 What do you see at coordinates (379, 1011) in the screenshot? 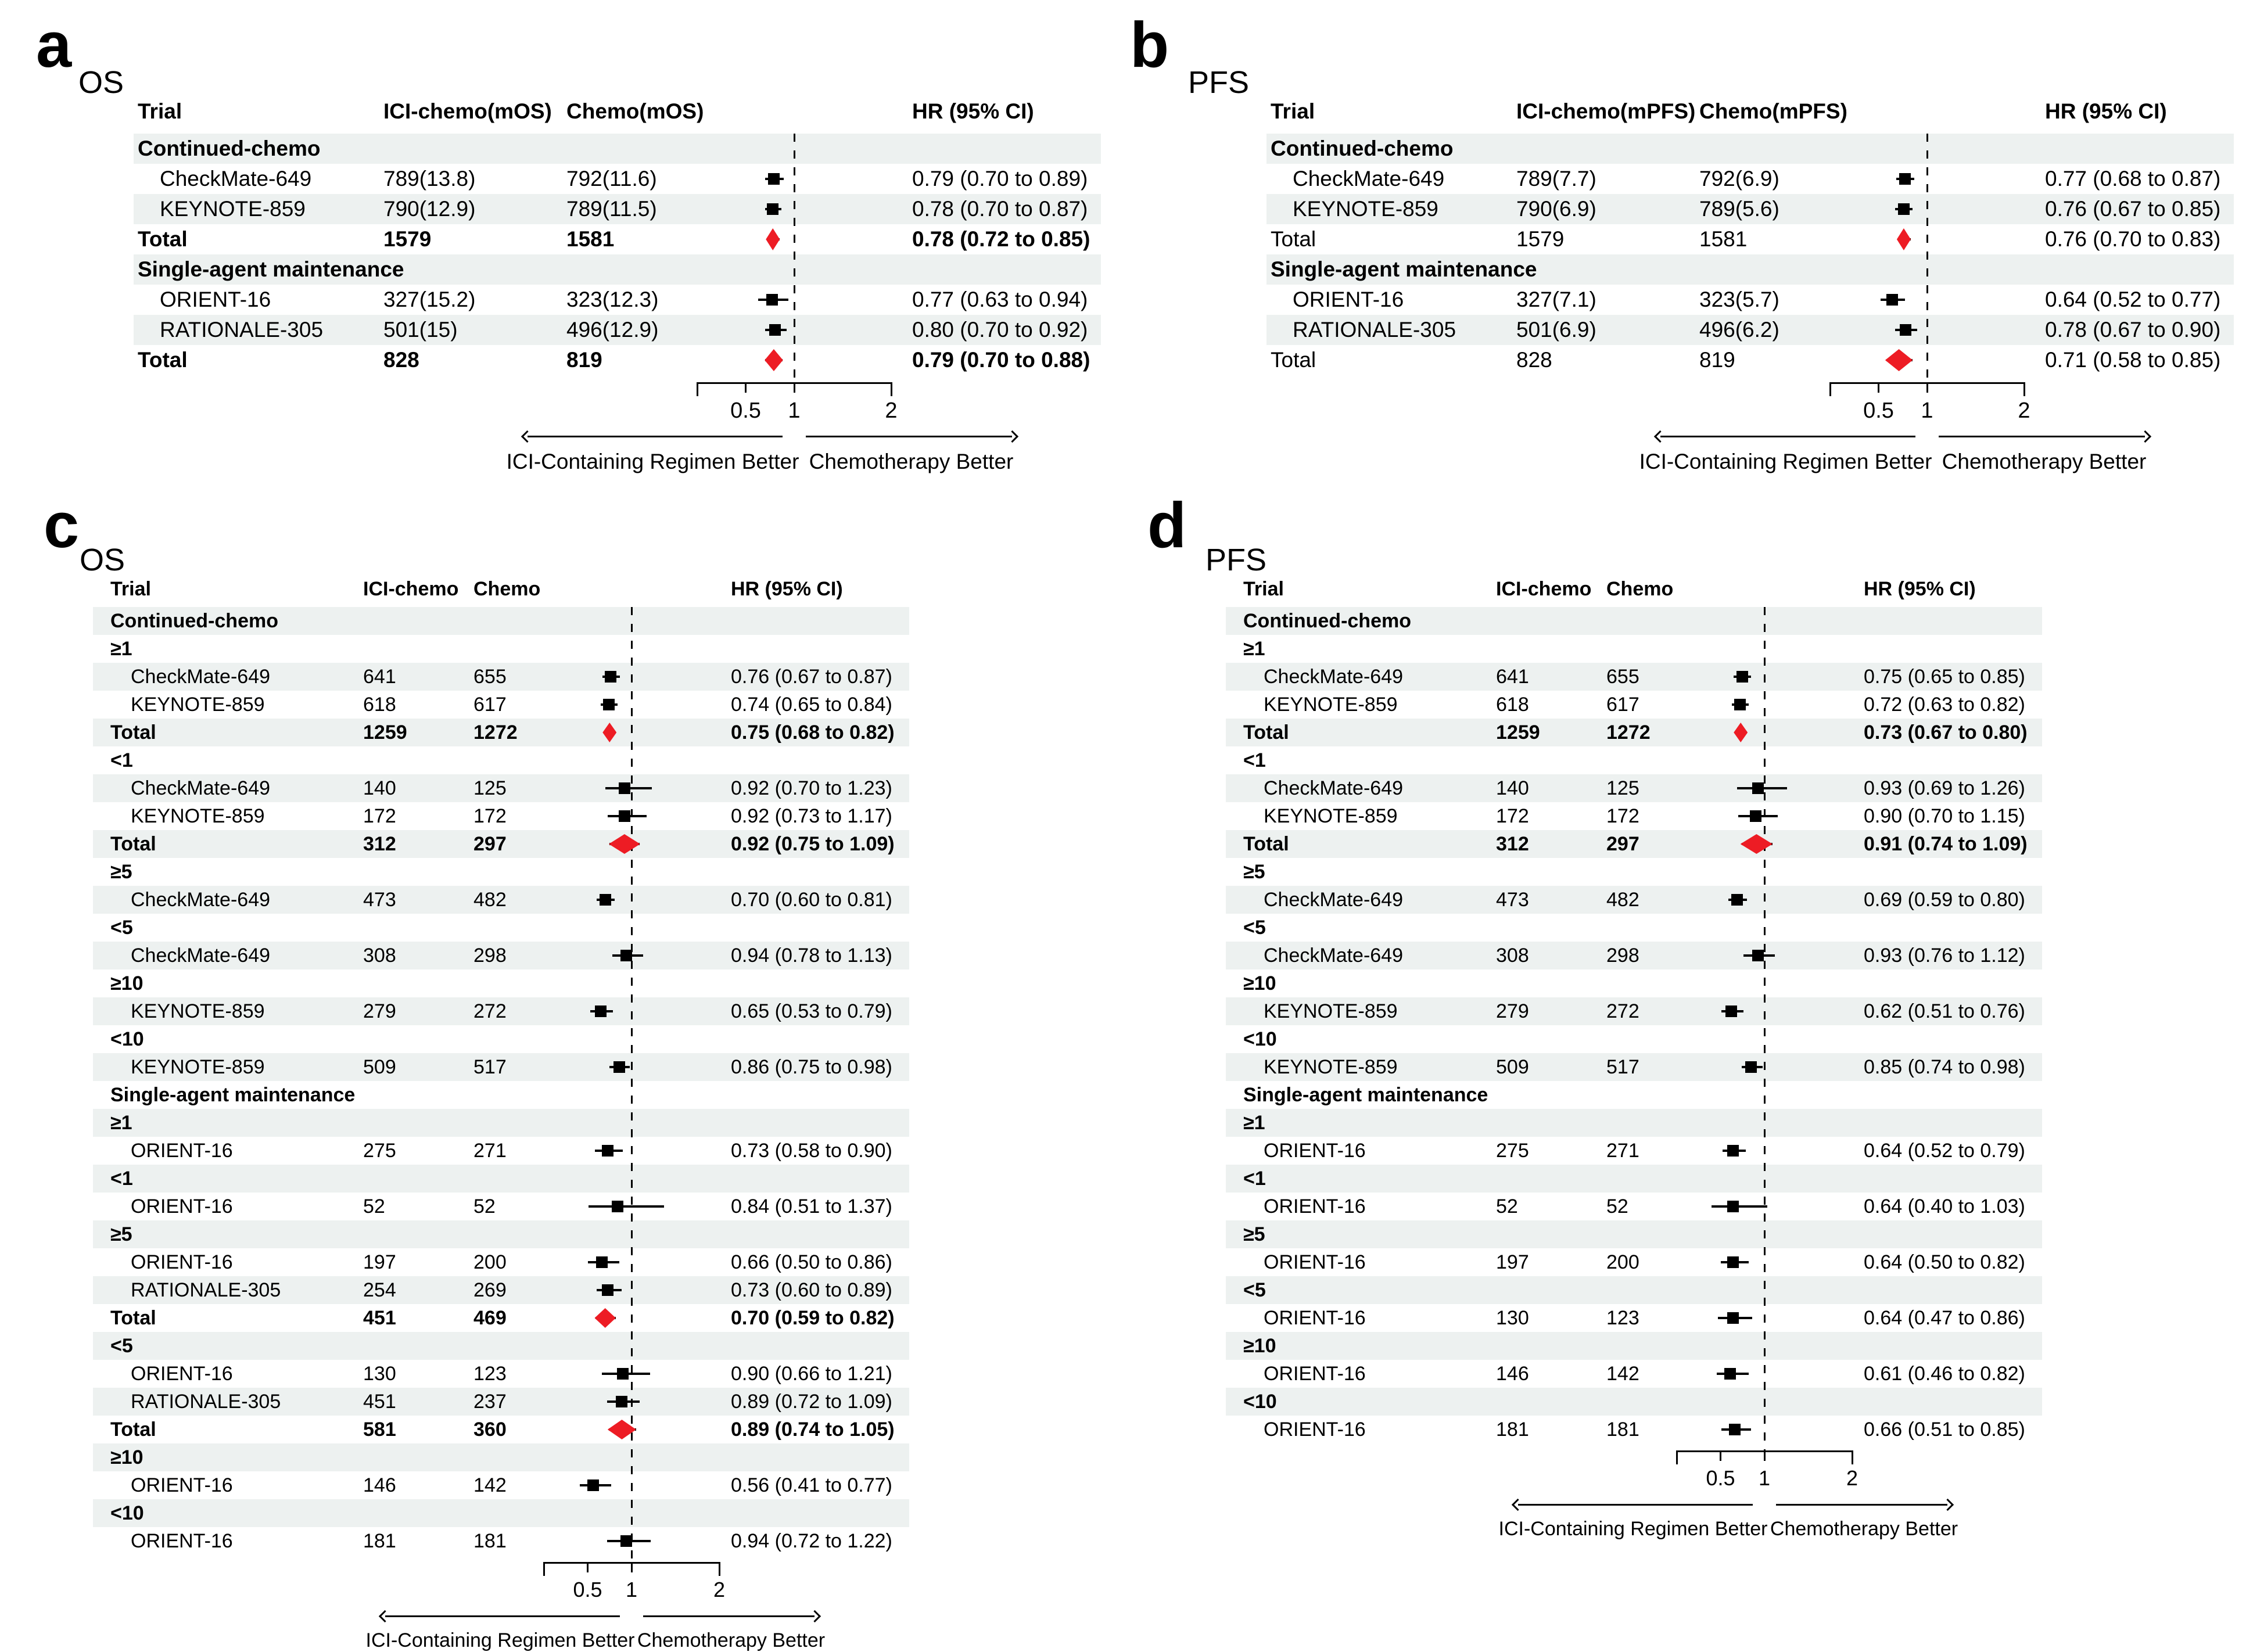
I see `n-ici-chemo: 279` at bounding box center [379, 1011].